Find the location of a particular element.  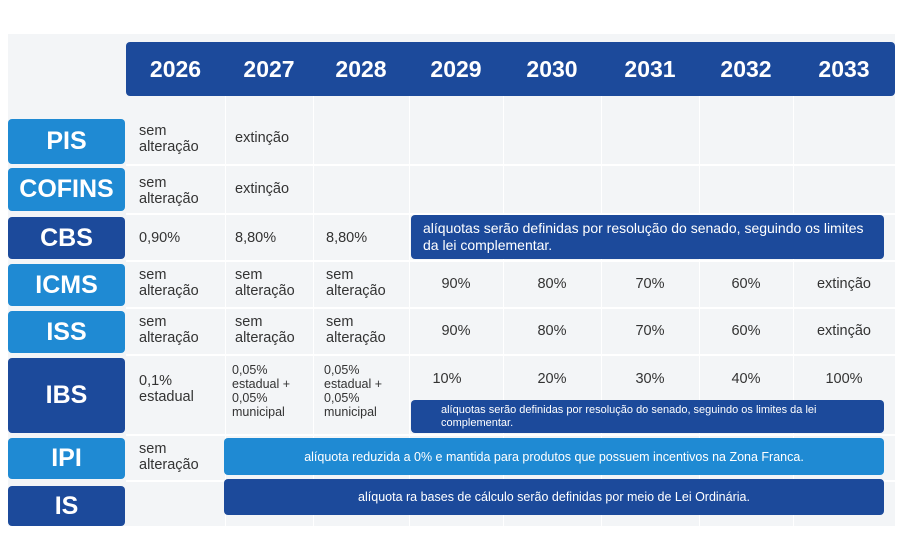

ibs-2033: 100% is located at coordinates (844, 379).